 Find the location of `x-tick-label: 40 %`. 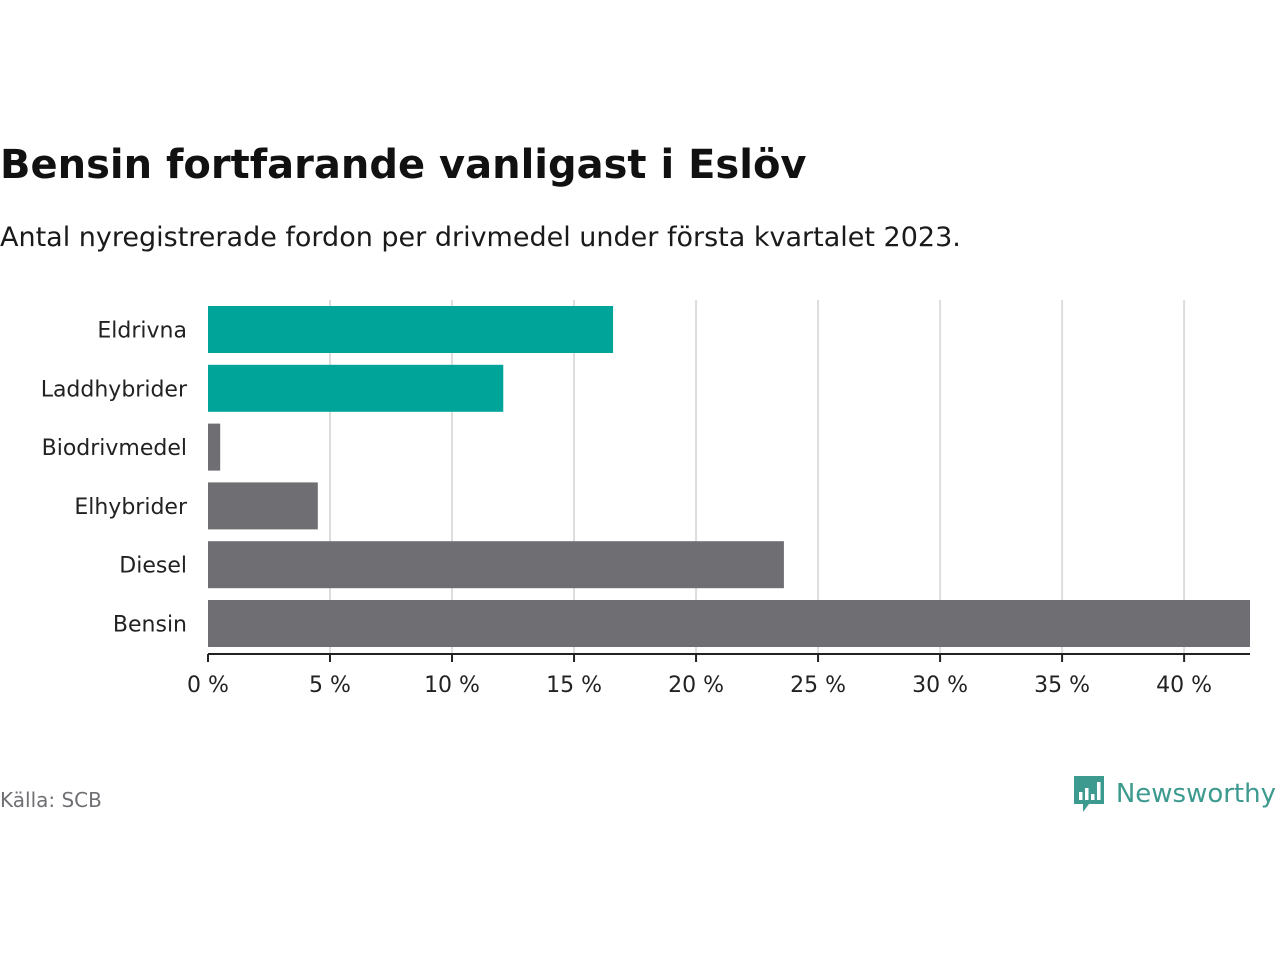

x-tick-label: 40 % is located at coordinates (1184, 685).